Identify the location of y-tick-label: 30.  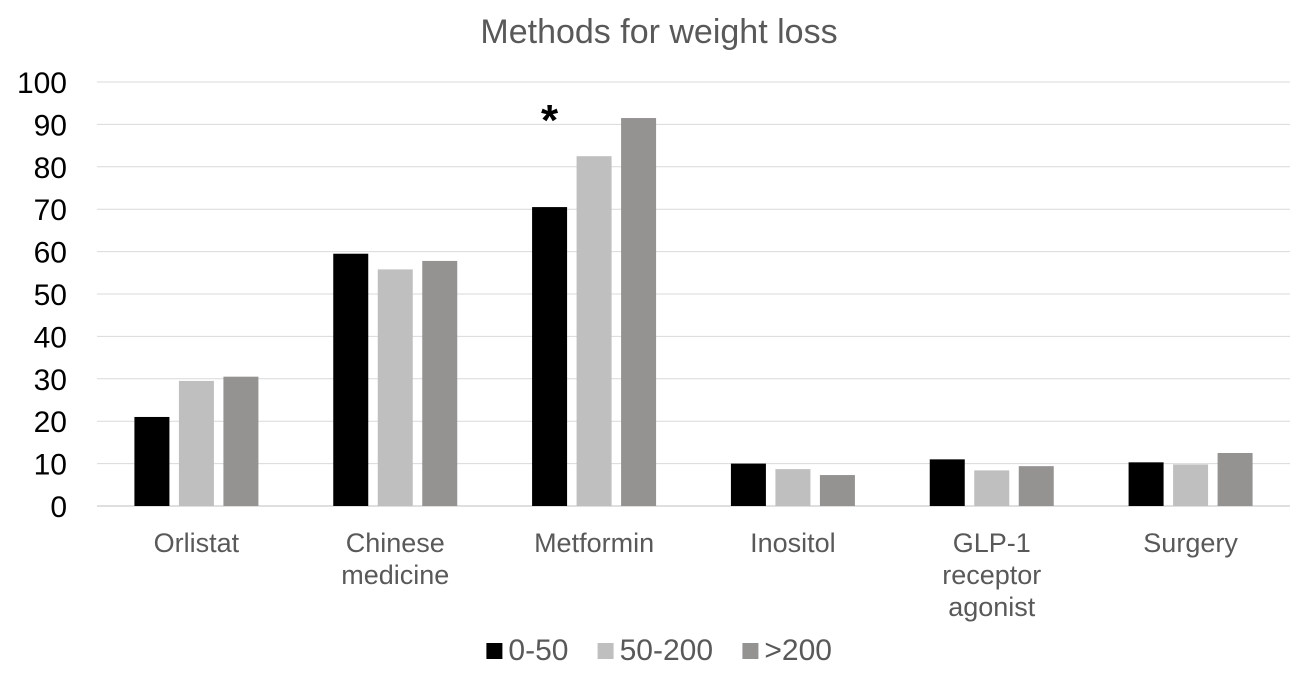
(50, 380).